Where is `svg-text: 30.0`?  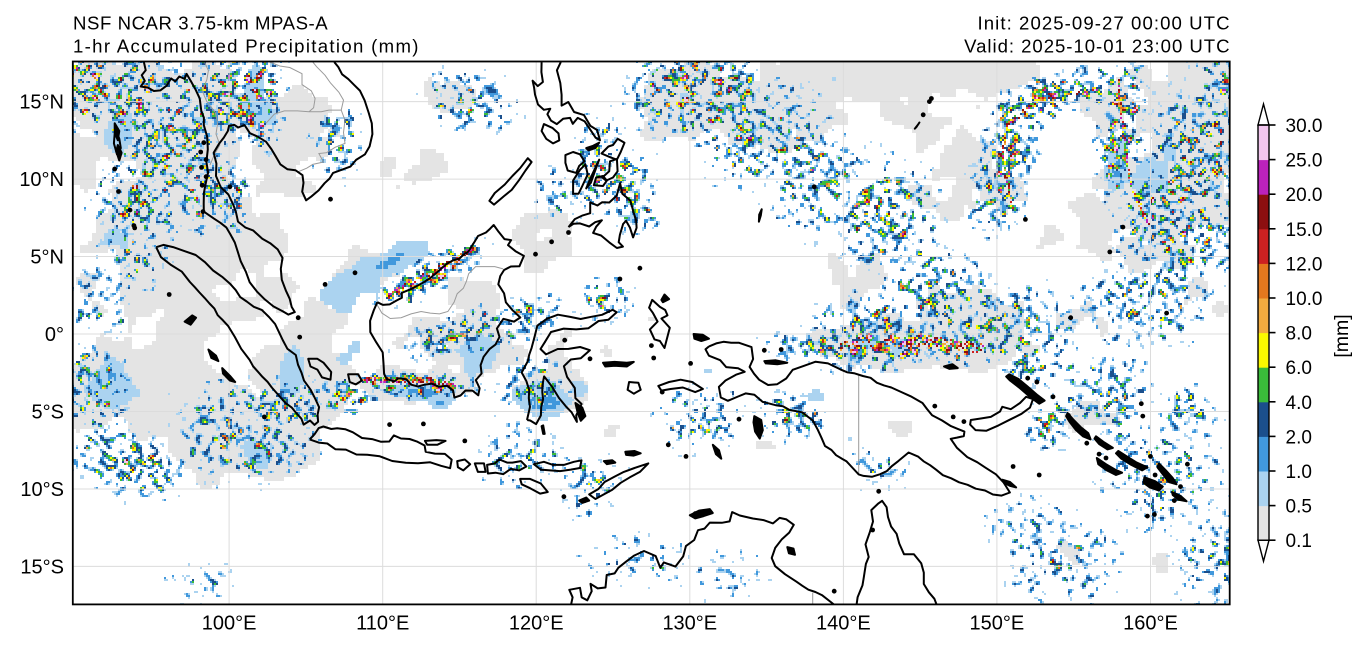 svg-text: 30.0 is located at coordinates (1304, 126).